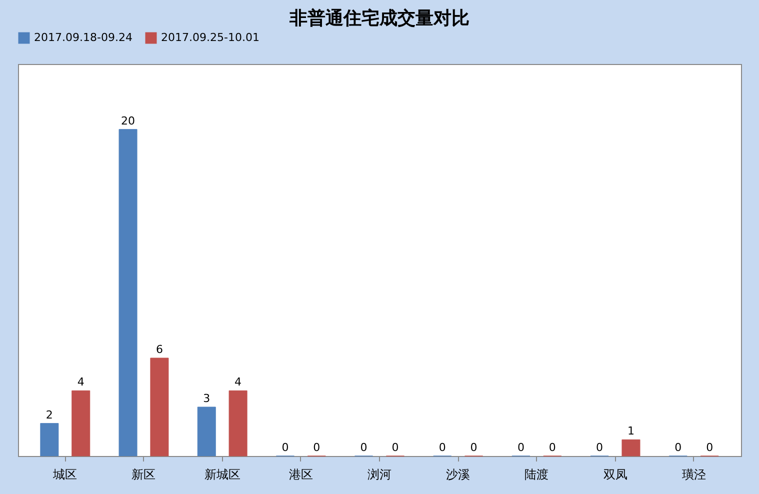 The image size is (759, 494). I want to click on x-tick-label: 新区, so click(144, 475).